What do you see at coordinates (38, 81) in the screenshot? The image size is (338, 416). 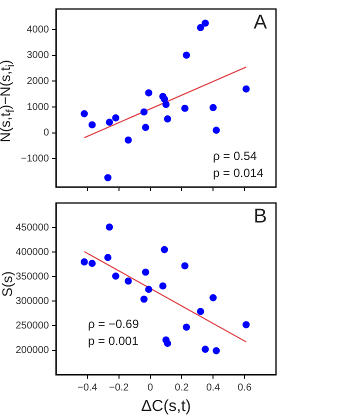 I see `y-tick-label: 2000` at bounding box center [38, 81].